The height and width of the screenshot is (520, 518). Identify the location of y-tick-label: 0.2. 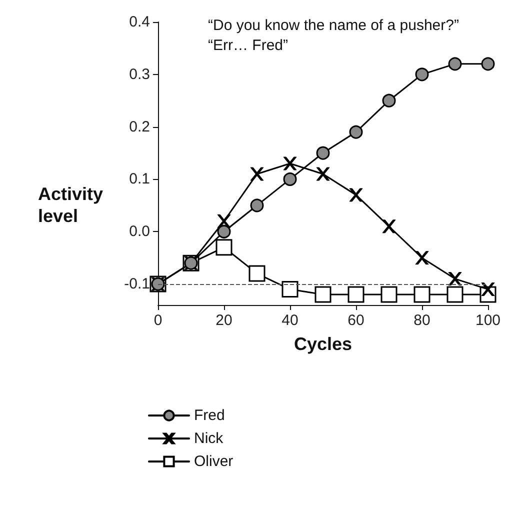
(139, 127).